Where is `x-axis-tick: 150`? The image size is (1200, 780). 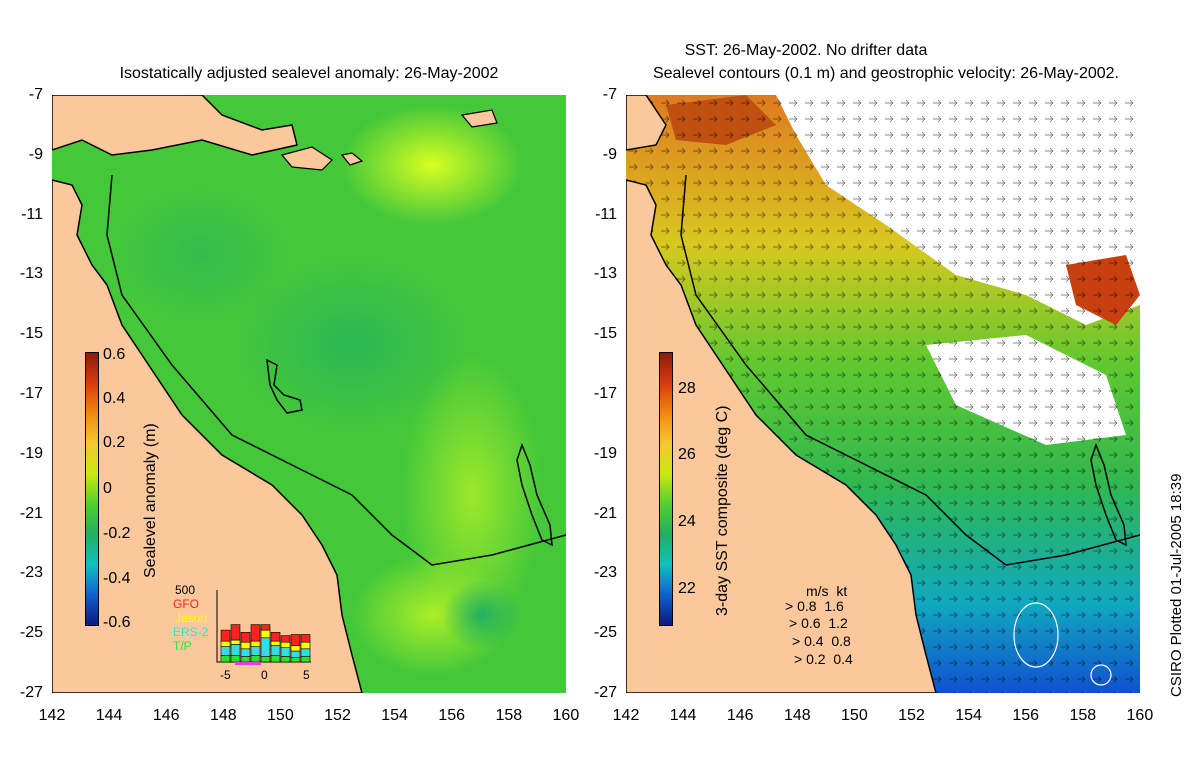
x-axis-tick: 150 is located at coordinates (854, 715).